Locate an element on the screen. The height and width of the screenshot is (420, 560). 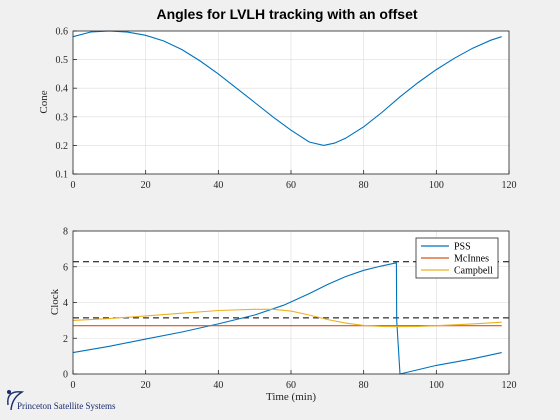
legend-label-campbell: Campbell is located at coordinates (473, 271).